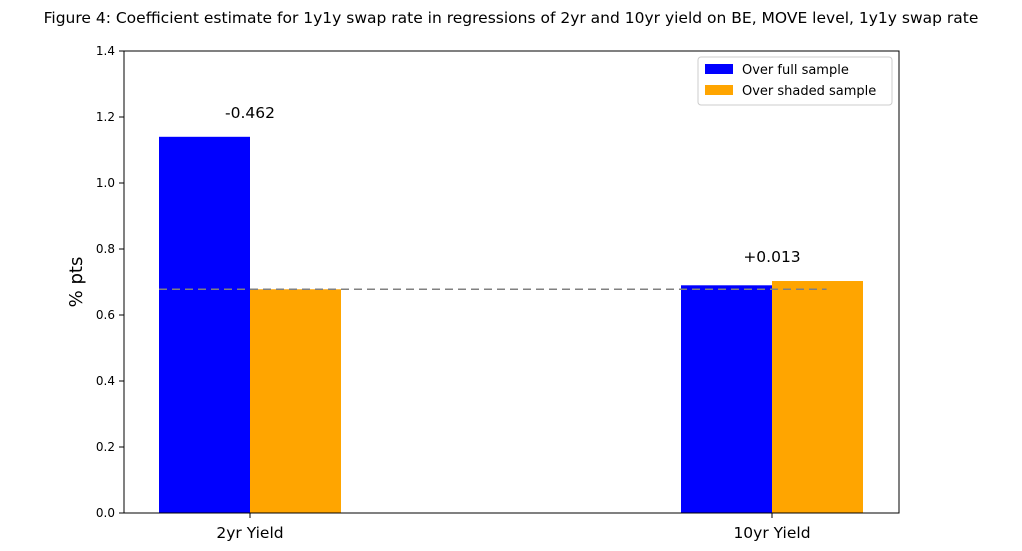 Image resolution: width=1022 pixels, height=551 pixels. I want to click on y-tick-label: 0.2, so click(105, 447).